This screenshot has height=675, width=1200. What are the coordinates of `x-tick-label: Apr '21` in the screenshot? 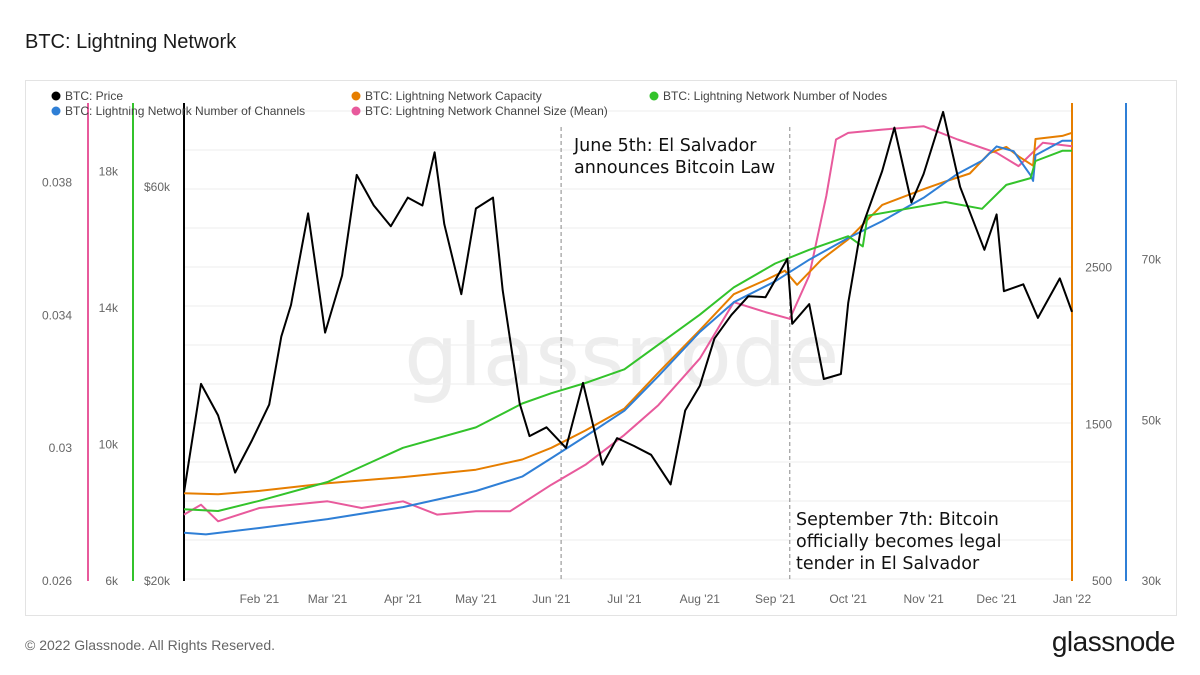 It's located at (403, 599).